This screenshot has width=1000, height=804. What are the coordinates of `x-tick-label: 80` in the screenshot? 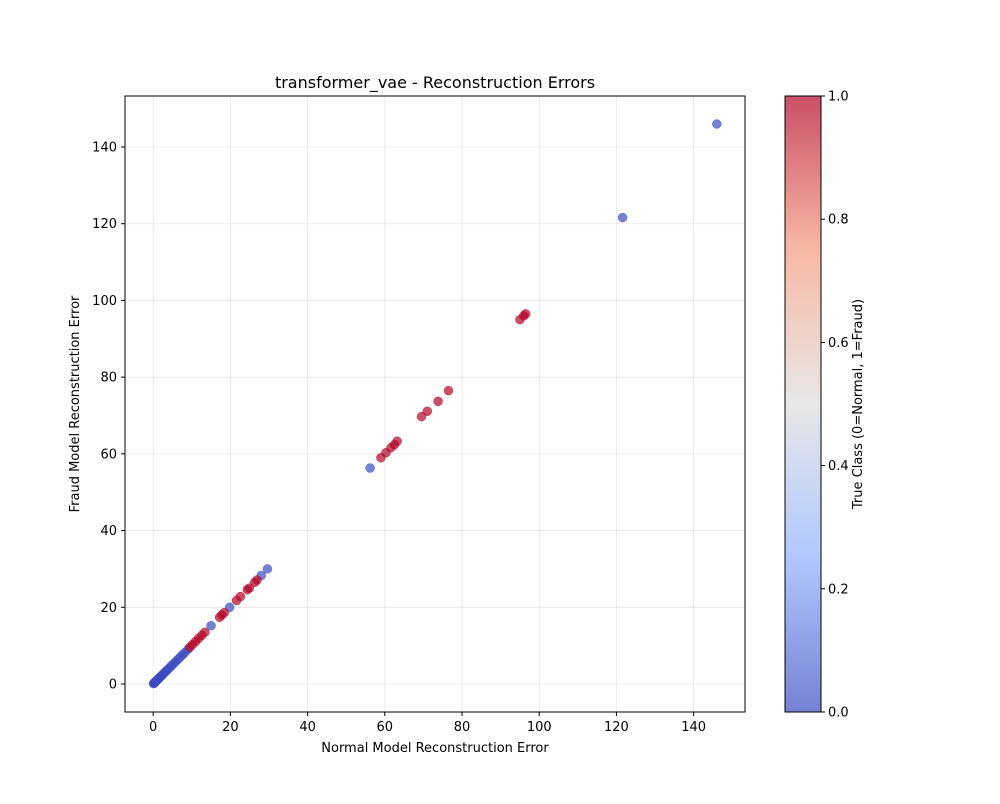 It's located at (462, 727).